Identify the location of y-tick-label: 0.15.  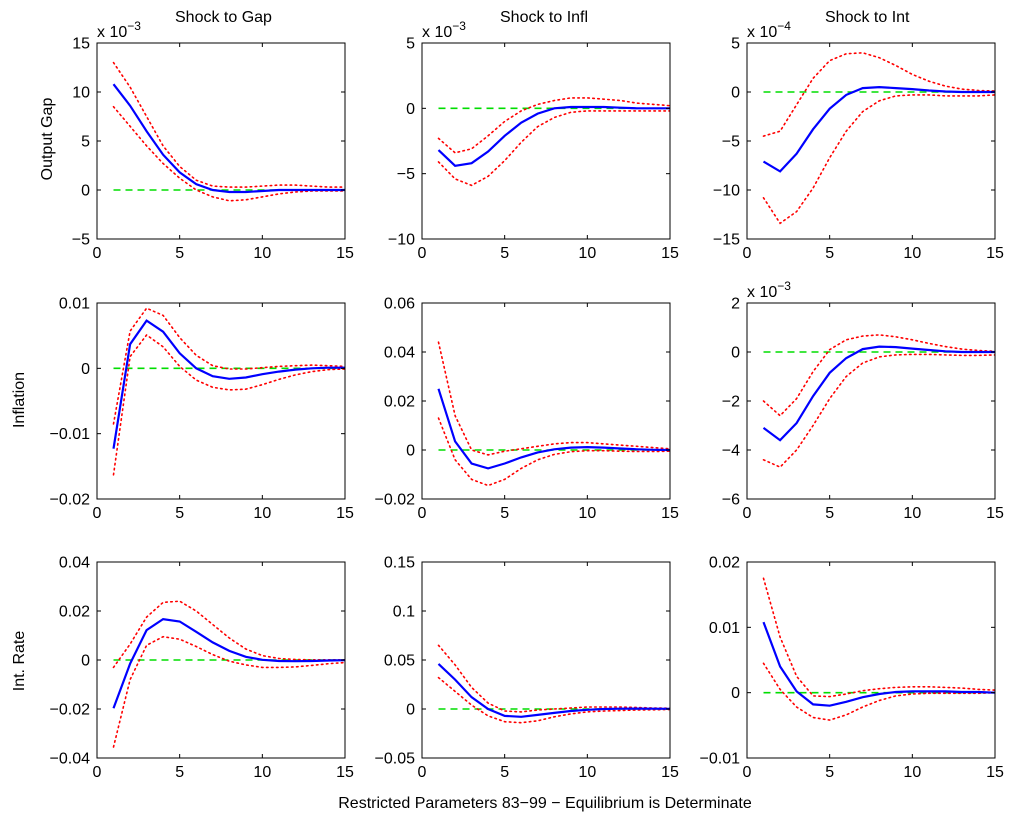
(399, 563).